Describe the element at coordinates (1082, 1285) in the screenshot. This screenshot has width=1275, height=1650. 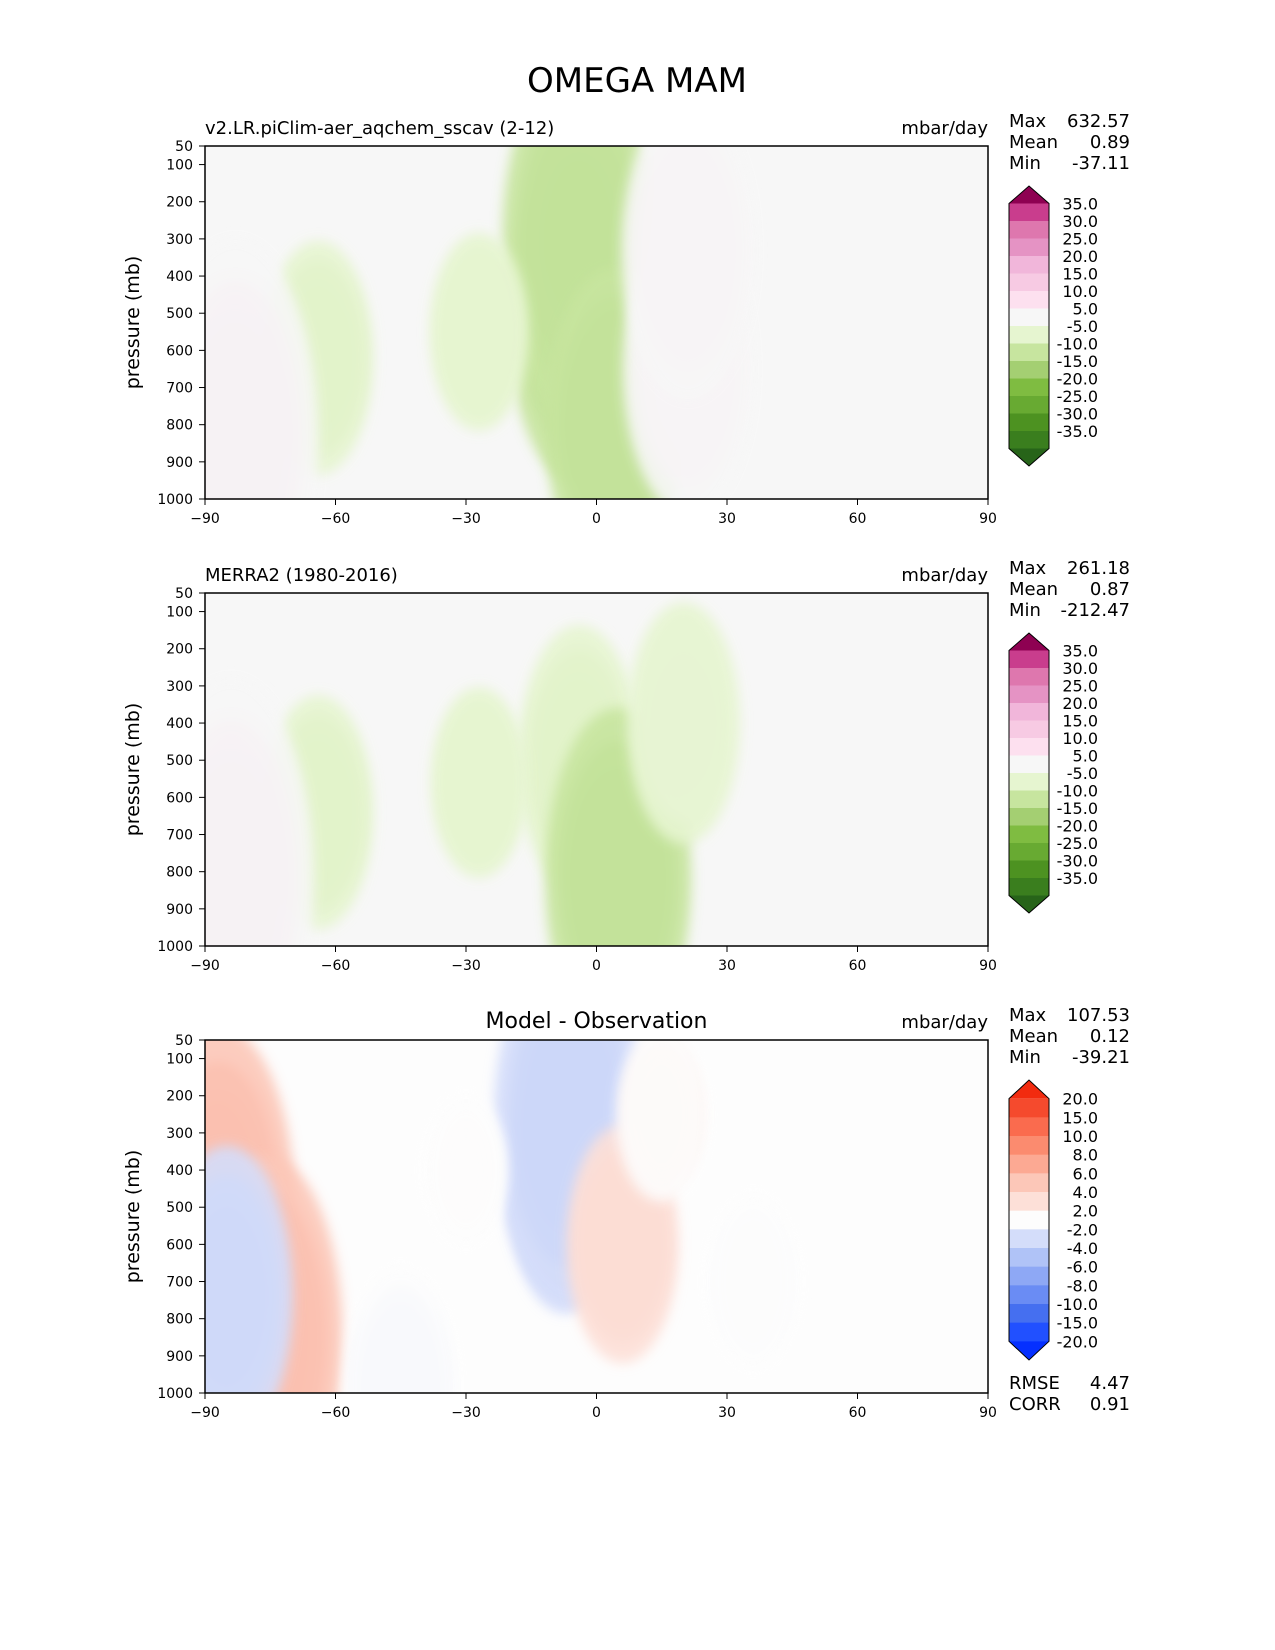
I see `colorbar-label: -8.0` at that location.